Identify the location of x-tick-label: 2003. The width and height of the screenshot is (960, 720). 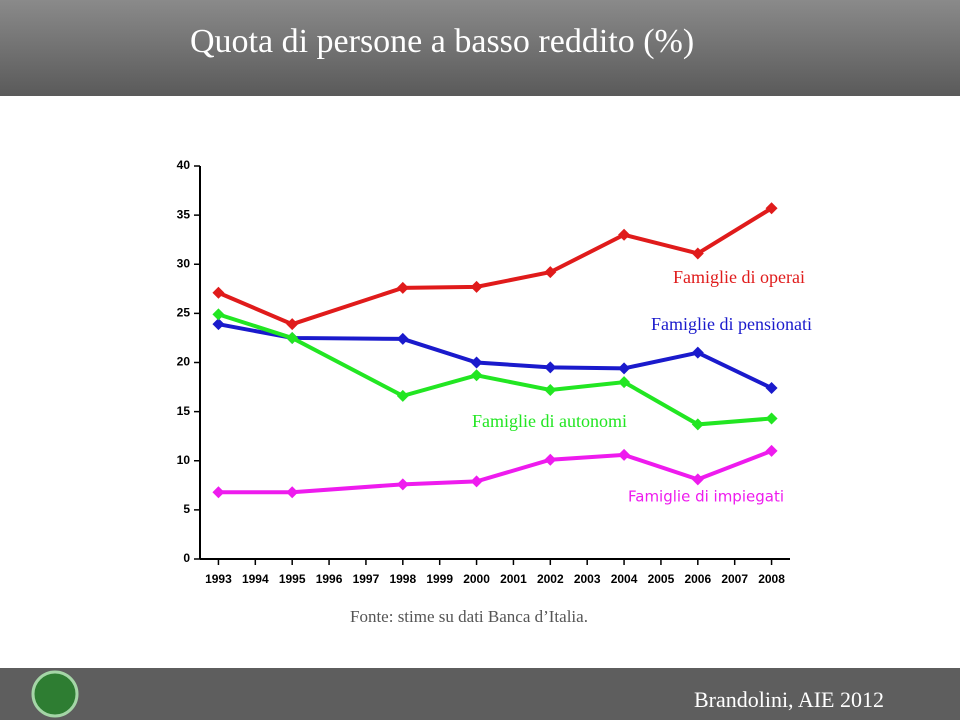
(587, 579).